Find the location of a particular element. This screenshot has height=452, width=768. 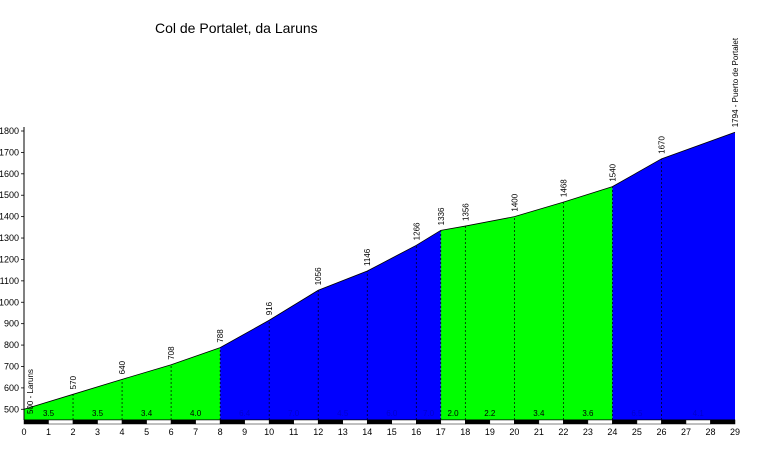

y-tick-label: 1100 is located at coordinates (9, 281).